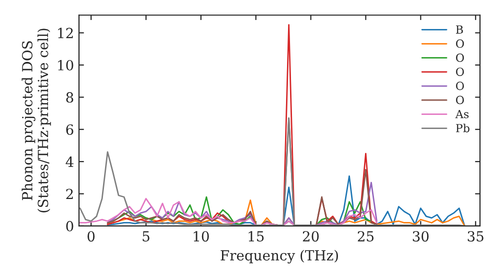  What do you see at coordinates (65, 33) in the screenshot?
I see `y-tick-label: 12` at bounding box center [65, 33].